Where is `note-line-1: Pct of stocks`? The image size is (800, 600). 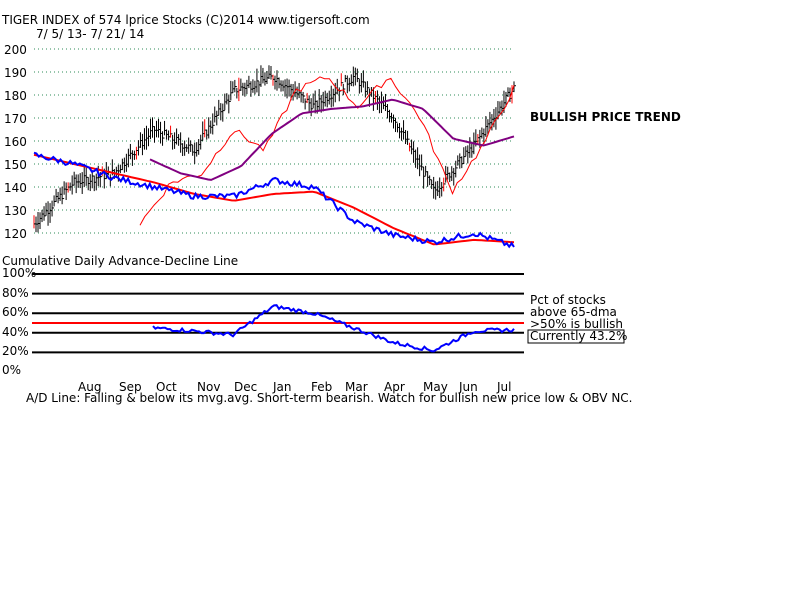 note-line-1: Pct of stocks is located at coordinates (568, 300).